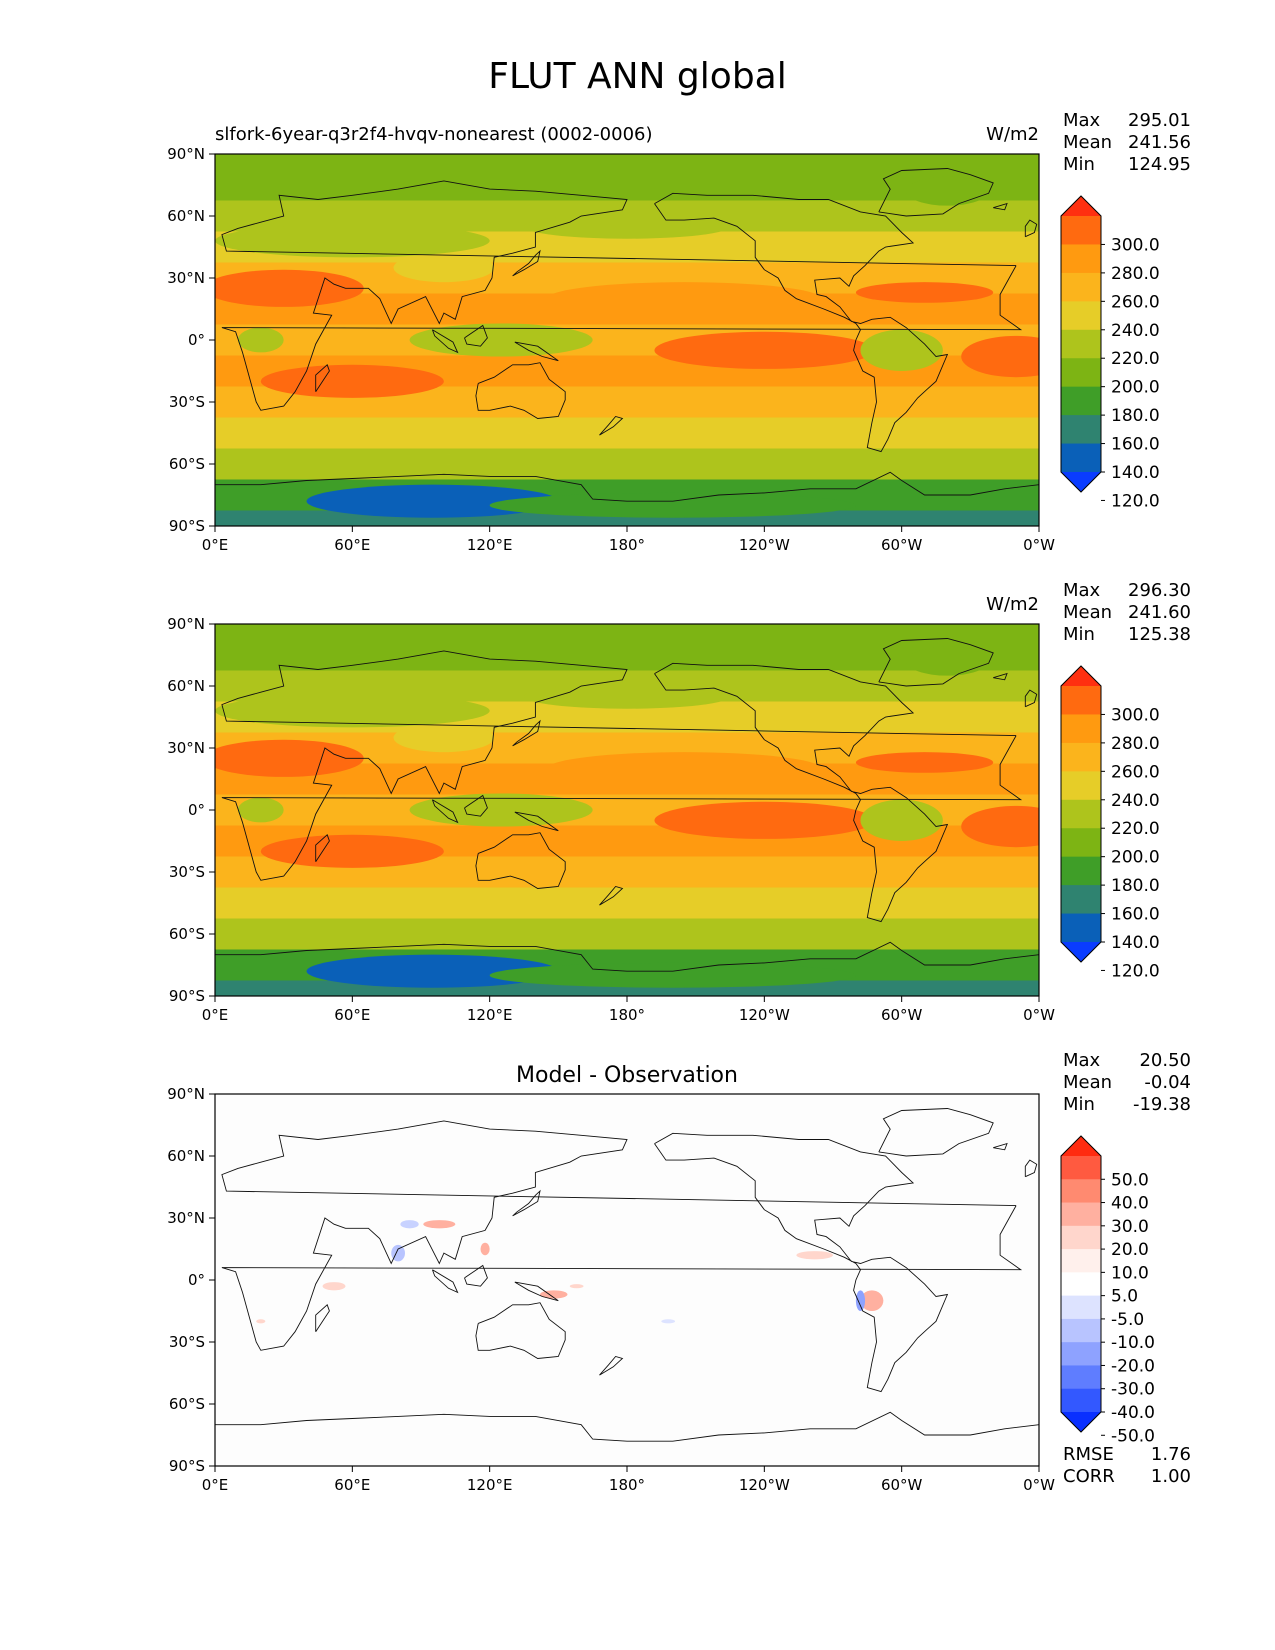 Image resolution: width=1275 pixels, height=1650 pixels. What do you see at coordinates (1127, 612) in the screenshot?
I see `stats-block-2: Max 296.30 Mean 241.60 Min 125.38` at bounding box center [1127, 612].